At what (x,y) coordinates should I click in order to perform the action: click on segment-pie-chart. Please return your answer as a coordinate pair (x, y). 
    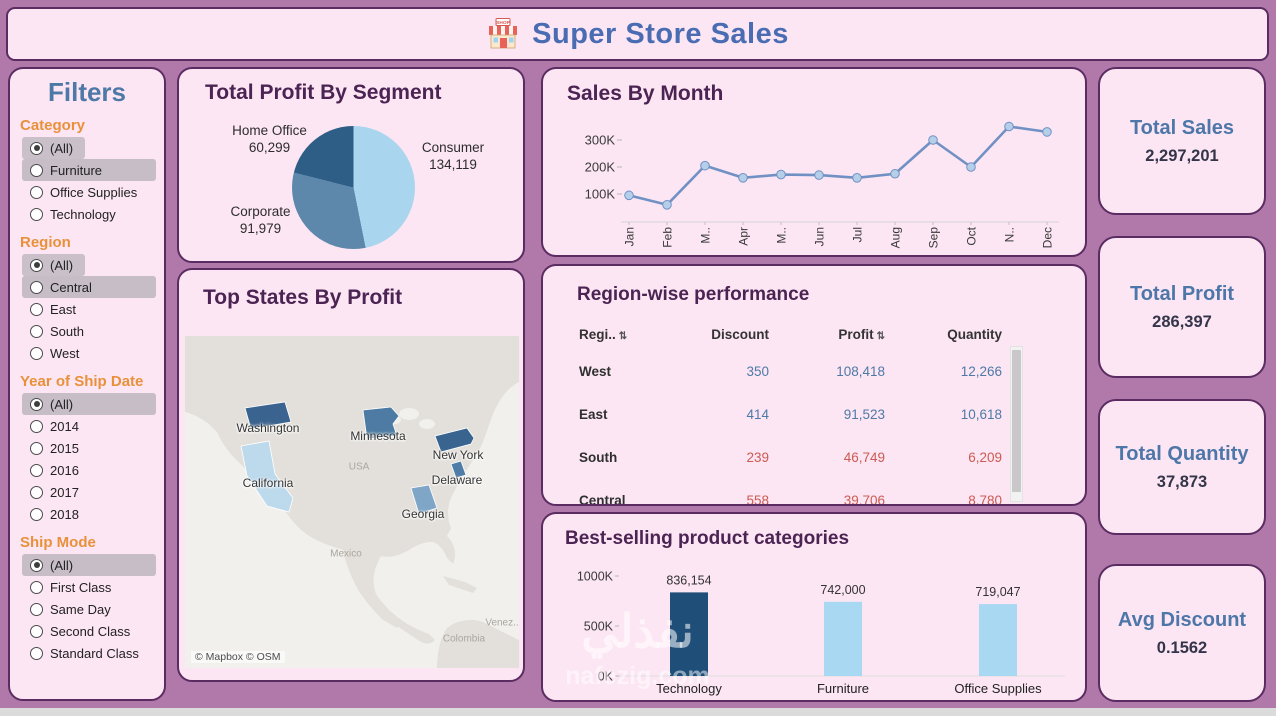
    Looking at the image, I should click on (353, 187).